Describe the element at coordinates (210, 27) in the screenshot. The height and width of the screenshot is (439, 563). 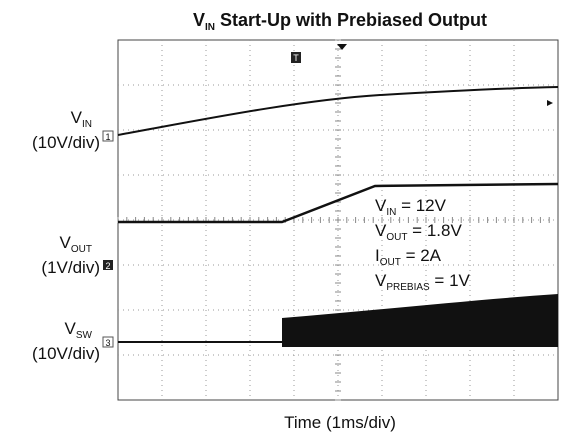
I see `title-sub: IN` at that location.